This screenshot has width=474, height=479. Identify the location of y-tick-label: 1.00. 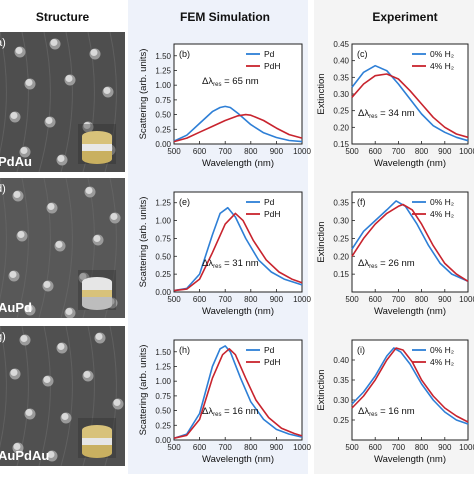
(163, 221).